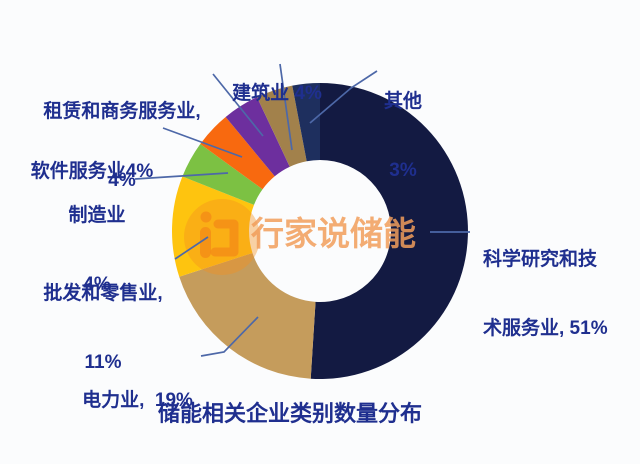 The width and height of the screenshot is (640, 464). What do you see at coordinates (540, 259) in the screenshot?
I see `label-line: 科学研究和技` at bounding box center [540, 259].